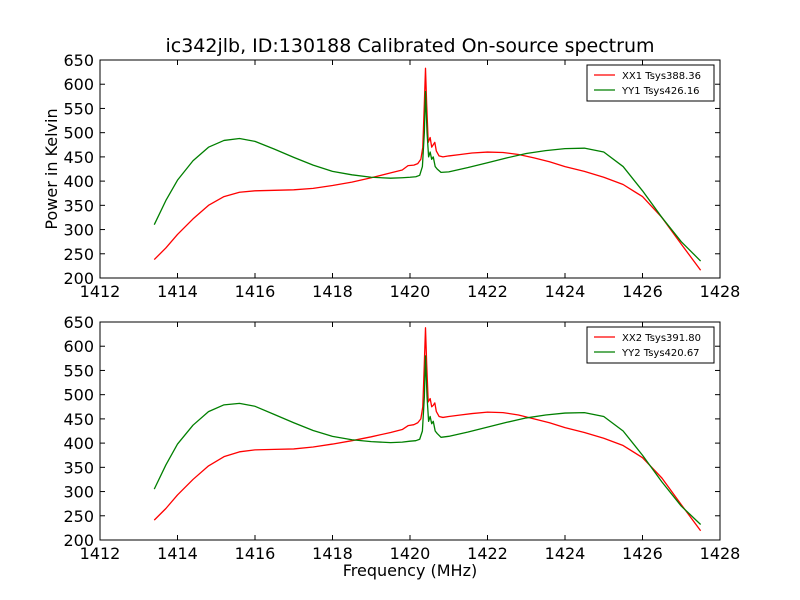 The image size is (800, 600). Describe the element at coordinates (661, 76) in the screenshot. I see `legend-label: XX1 Tsys388.36` at that location.